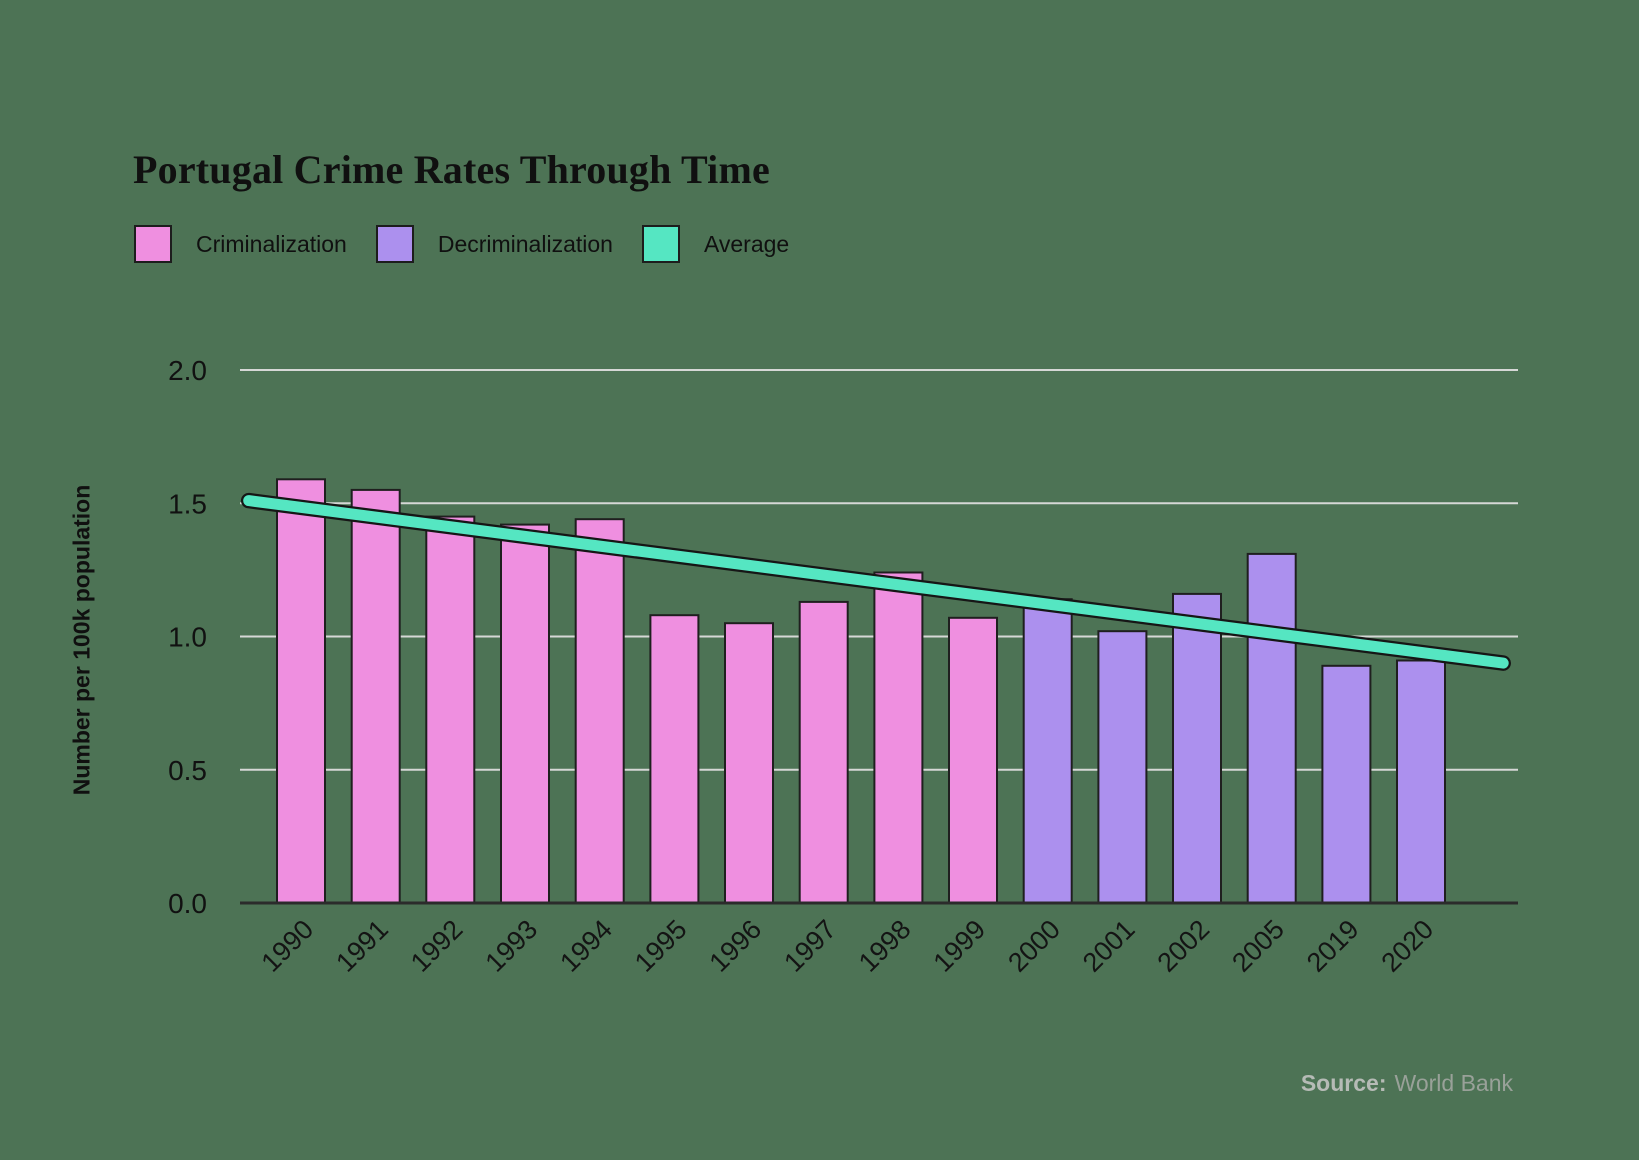 The width and height of the screenshot is (1639, 1160). Describe the element at coordinates (1109, 946) in the screenshot. I see `x-tick-label-2001: 2001` at that location.